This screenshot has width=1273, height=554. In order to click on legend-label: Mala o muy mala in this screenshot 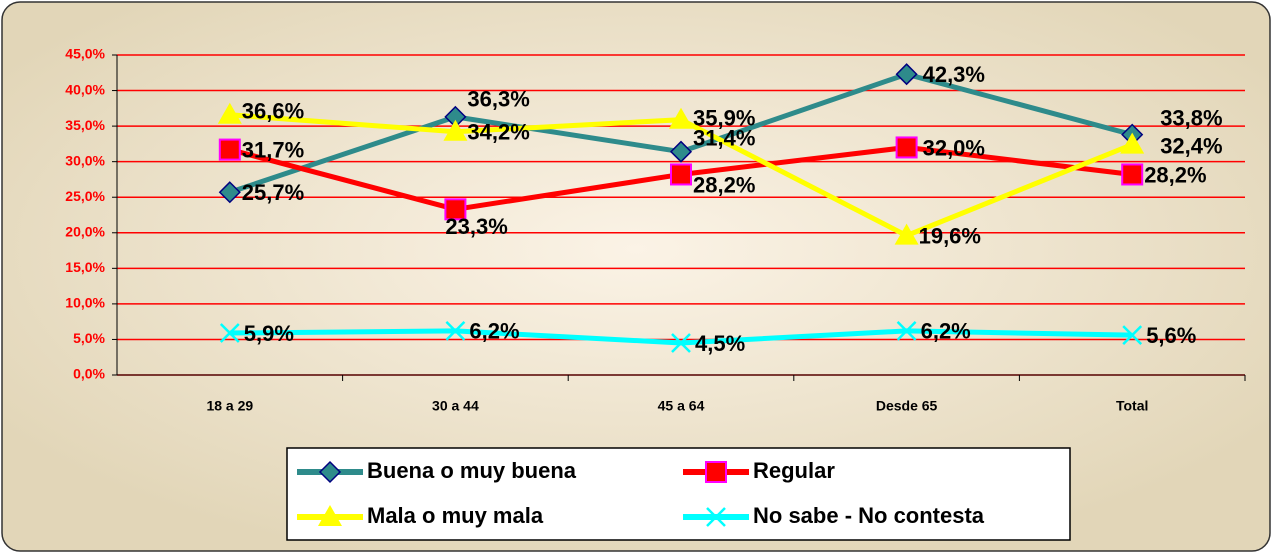, I will do `click(455, 515)`.